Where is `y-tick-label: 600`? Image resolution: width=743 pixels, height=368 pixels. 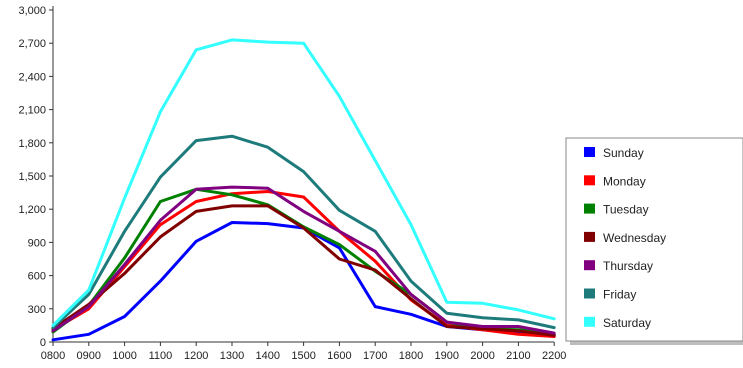
y-tick-label: 600 is located at coordinates (37, 277).